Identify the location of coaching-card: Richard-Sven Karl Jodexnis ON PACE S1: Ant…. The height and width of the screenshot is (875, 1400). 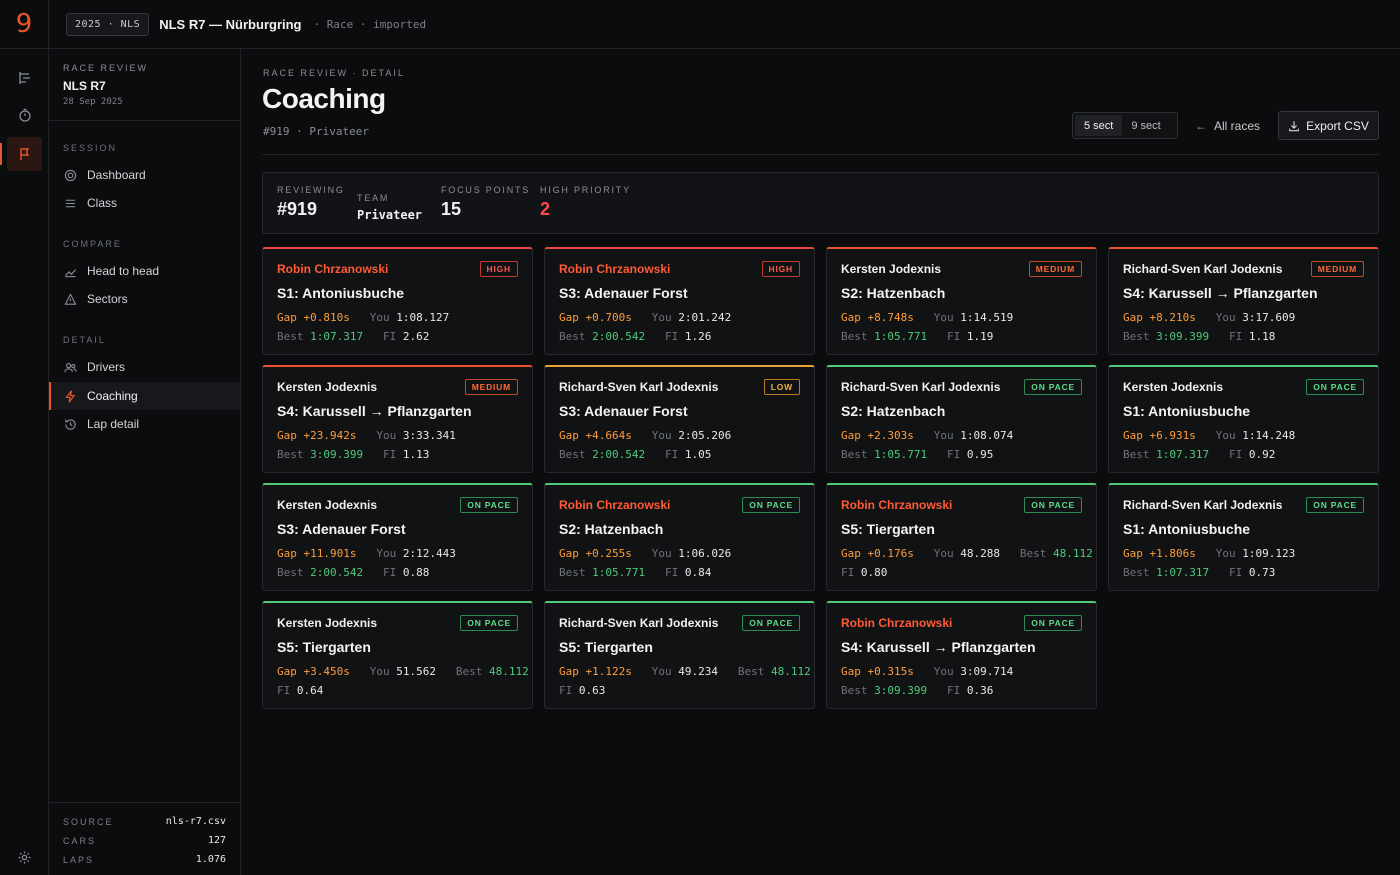
(1243, 537).